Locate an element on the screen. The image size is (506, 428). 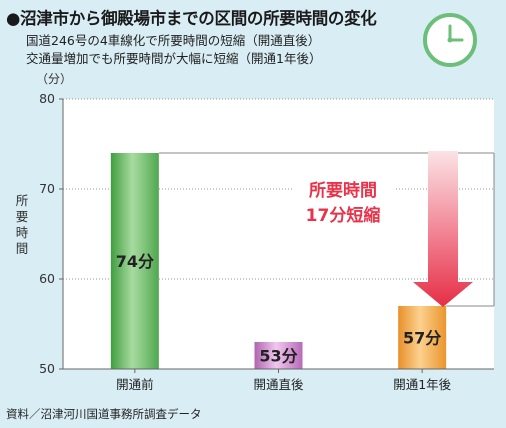
value-label-2: 57分 is located at coordinates (422, 338).